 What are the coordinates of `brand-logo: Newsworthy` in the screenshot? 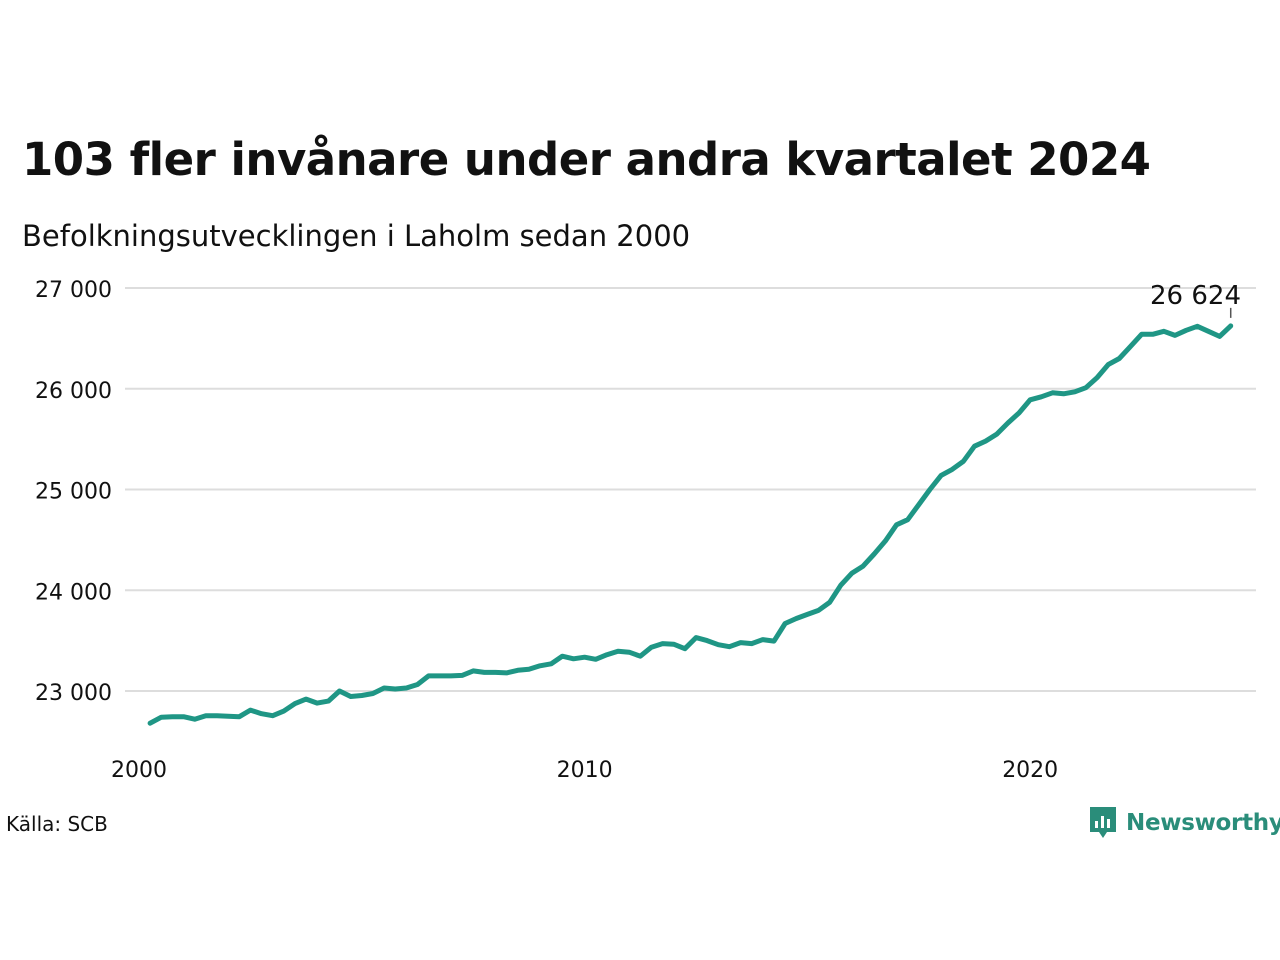 It's located at (1184, 823).